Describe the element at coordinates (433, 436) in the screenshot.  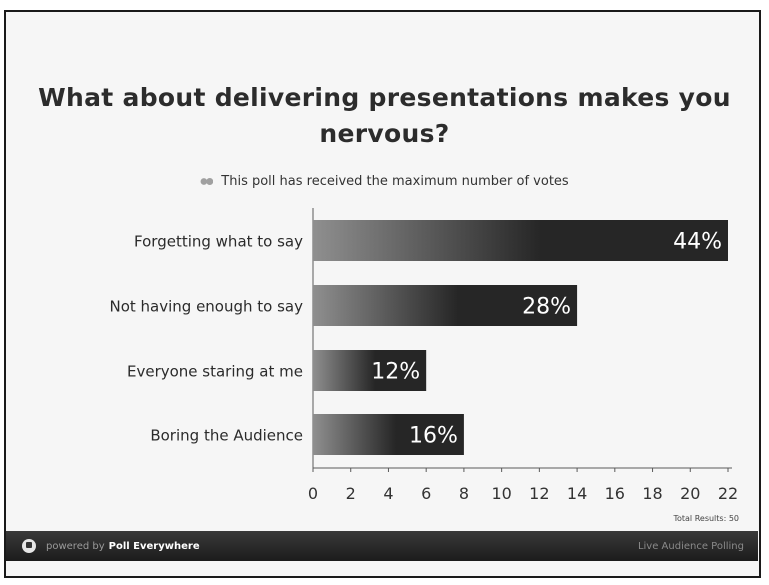
I see `bar-value-label: 16%` at that location.